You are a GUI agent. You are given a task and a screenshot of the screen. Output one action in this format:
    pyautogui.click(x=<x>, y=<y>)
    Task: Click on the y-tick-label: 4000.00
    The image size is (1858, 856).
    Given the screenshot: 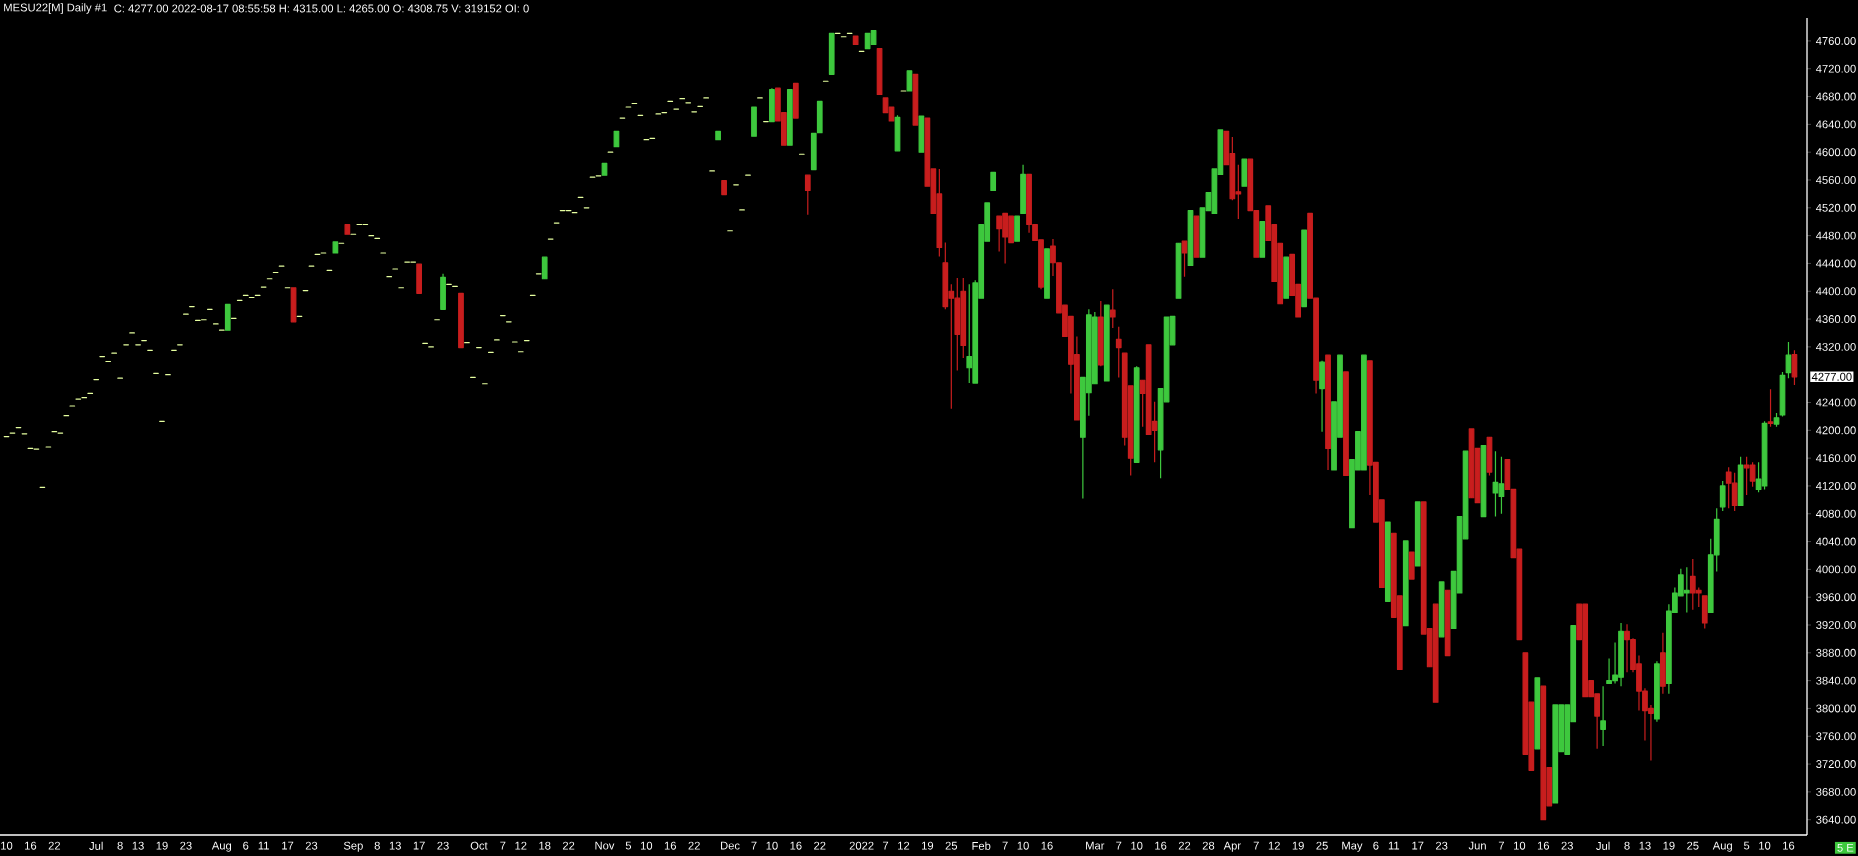 What is the action you would take?
    pyautogui.click(x=1835, y=569)
    